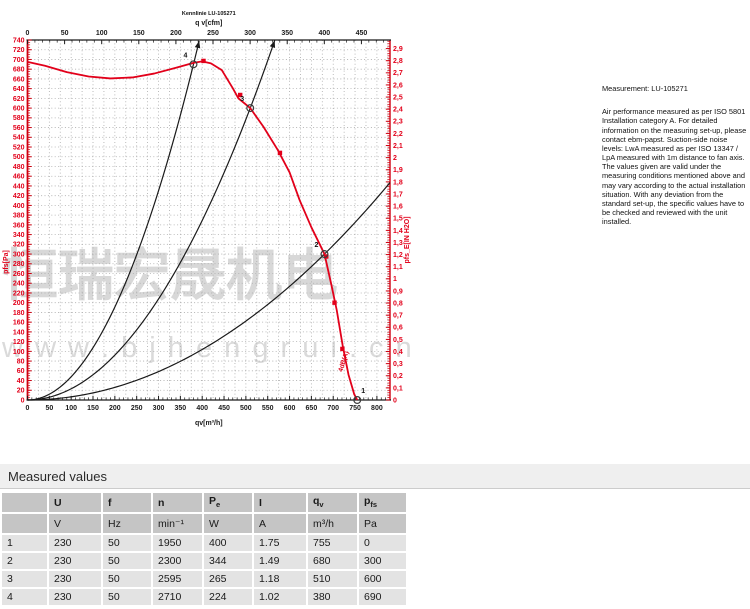  What do you see at coordinates (127, 523) in the screenshot?
I see `unit-cell: Hz` at bounding box center [127, 523].